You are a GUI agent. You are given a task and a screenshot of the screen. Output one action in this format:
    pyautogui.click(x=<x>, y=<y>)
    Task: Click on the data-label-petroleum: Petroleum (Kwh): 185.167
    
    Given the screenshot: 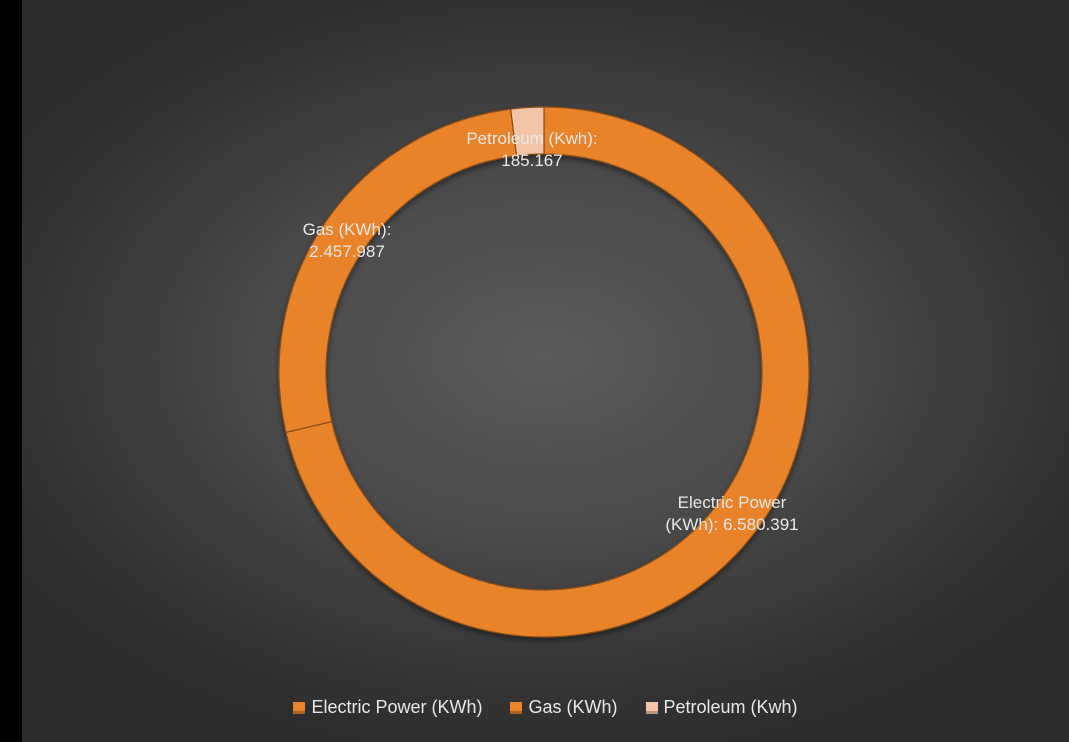 What is the action you would take?
    pyautogui.click(x=532, y=149)
    